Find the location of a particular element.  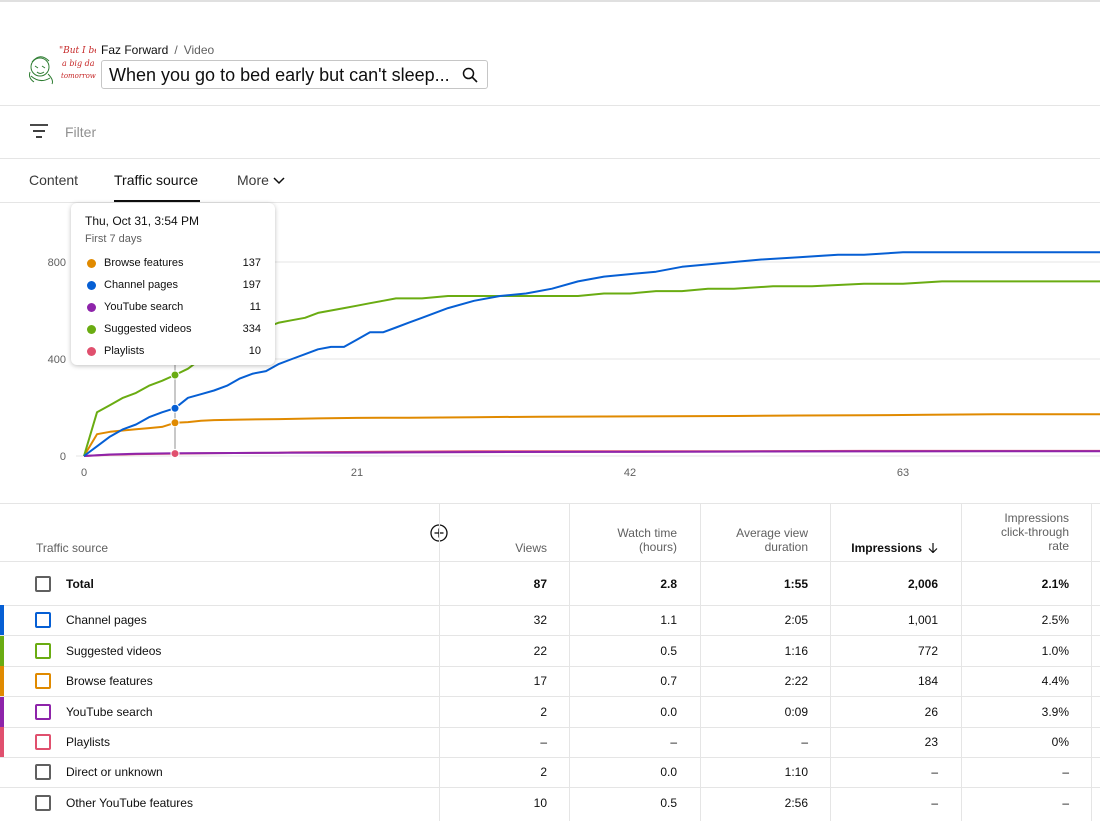

table-row: Browse features 17 0.7 2:22 184 4.4% is located at coordinates (550, 681).